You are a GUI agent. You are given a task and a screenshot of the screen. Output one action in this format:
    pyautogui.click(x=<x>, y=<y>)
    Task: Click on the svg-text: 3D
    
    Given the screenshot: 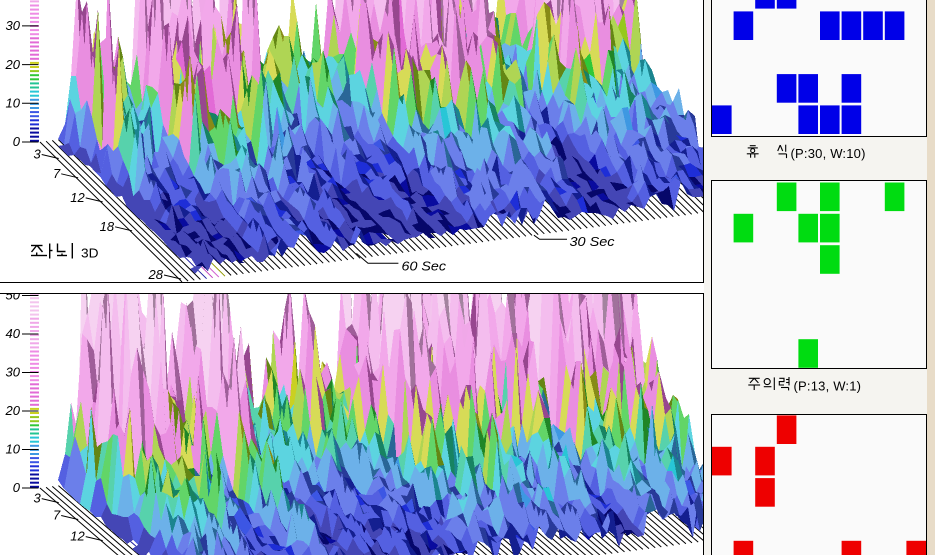 What is the action you would take?
    pyautogui.click(x=90, y=253)
    